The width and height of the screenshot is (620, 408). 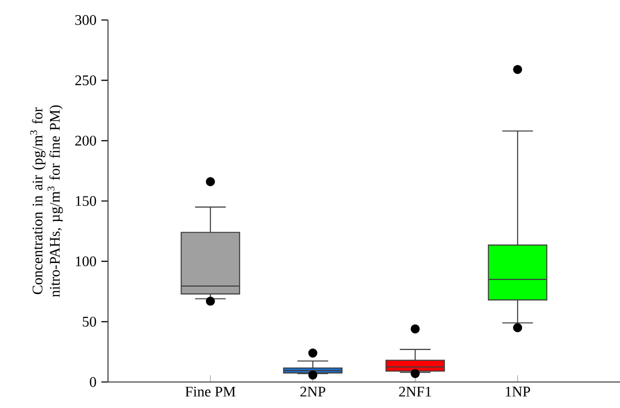 What do you see at coordinates (313, 391) in the screenshot?
I see `x-tick-label: 2NP` at bounding box center [313, 391].